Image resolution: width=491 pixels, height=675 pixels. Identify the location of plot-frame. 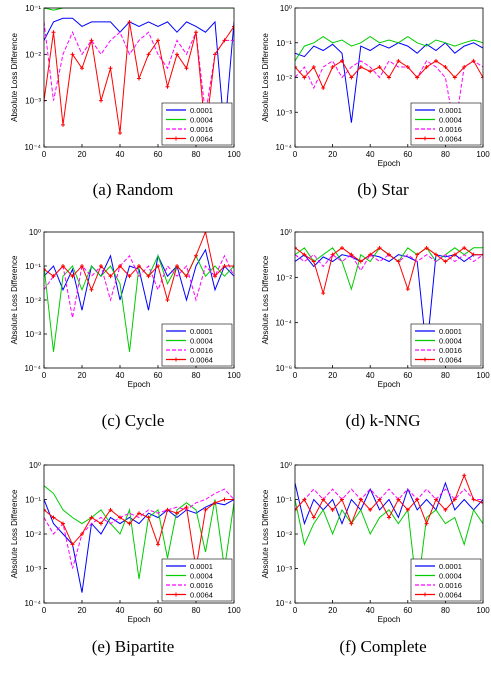
(389, 300).